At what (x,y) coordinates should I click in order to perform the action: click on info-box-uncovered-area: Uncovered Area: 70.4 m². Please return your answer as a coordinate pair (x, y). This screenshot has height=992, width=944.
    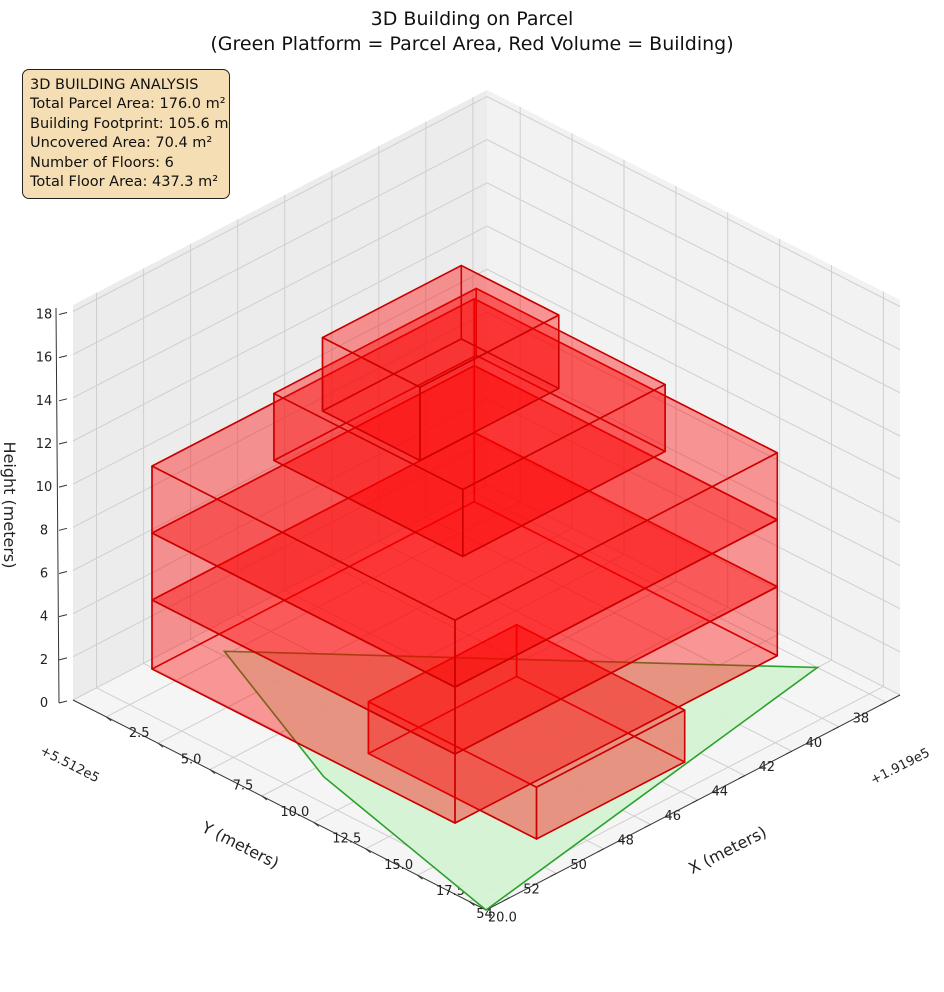
    Looking at the image, I should click on (121, 143).